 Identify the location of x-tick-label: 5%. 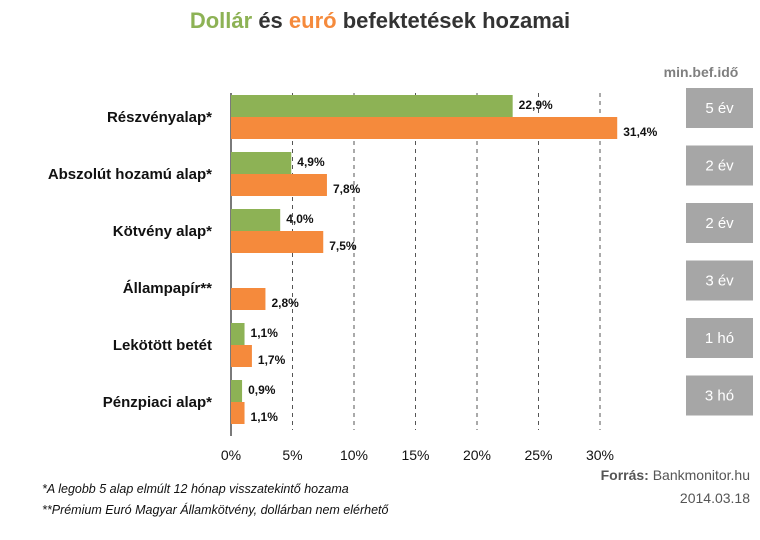
(292, 455).